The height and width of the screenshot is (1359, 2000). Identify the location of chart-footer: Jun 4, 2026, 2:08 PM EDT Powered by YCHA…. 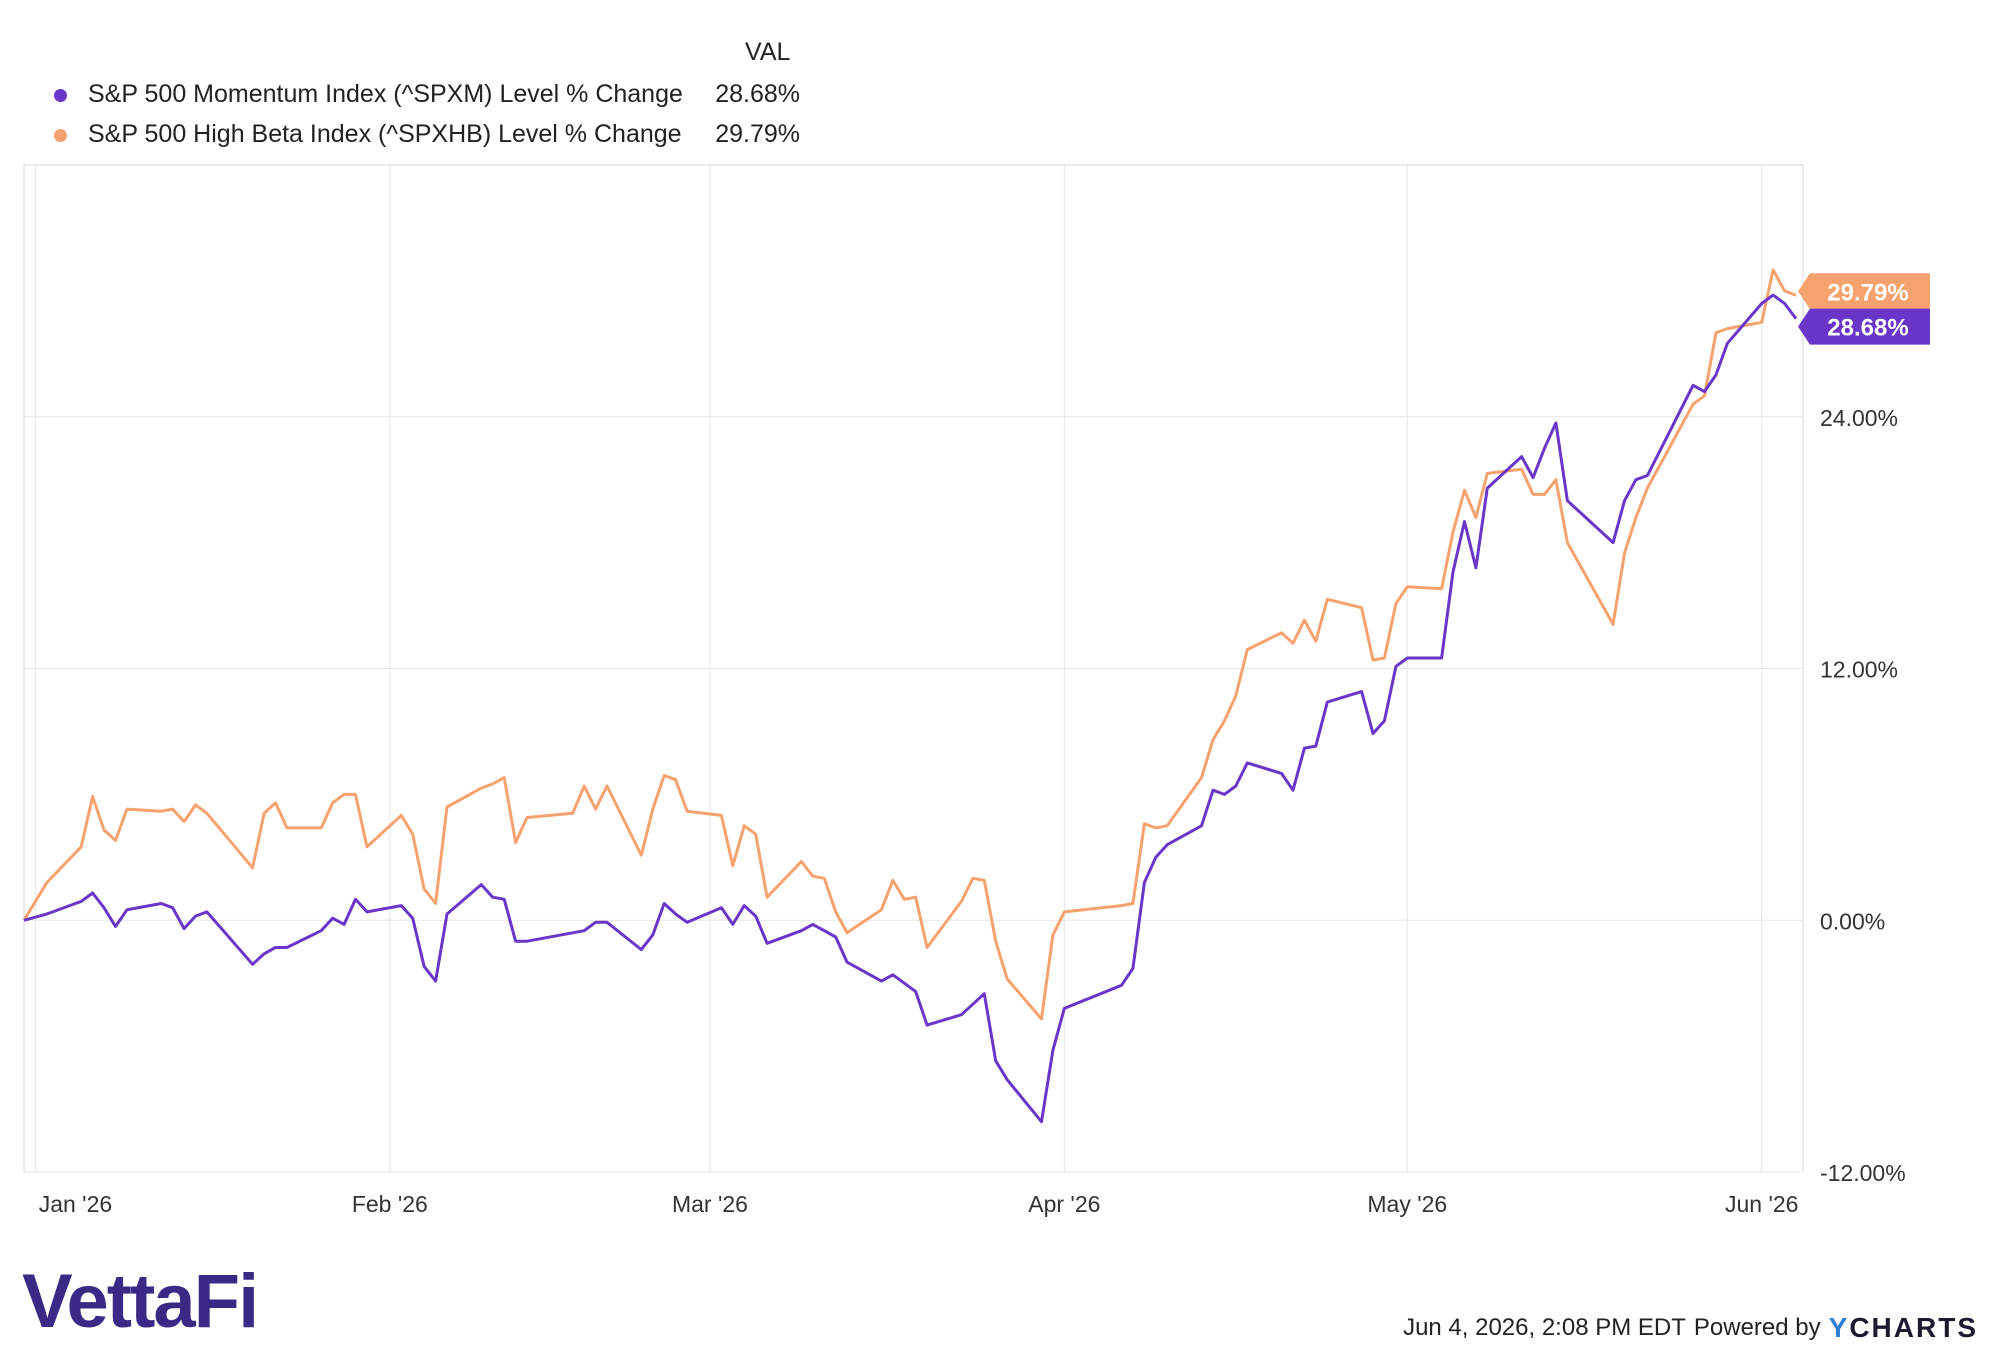
(1690, 1328).